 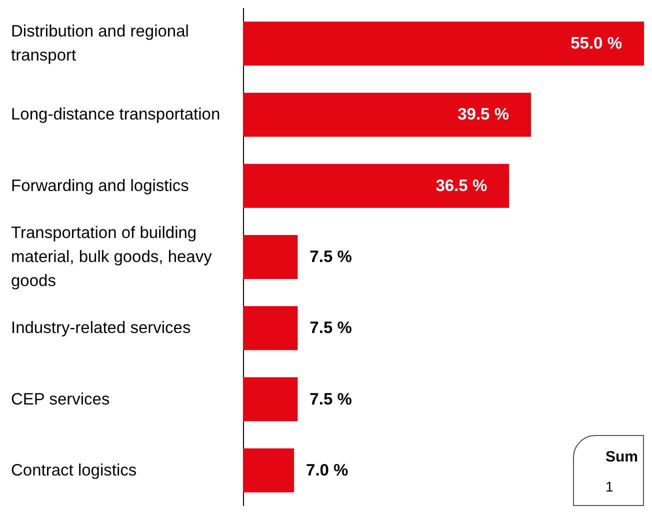 I want to click on y-tick-label: Forwarding and logistics, so click(x=100, y=185).